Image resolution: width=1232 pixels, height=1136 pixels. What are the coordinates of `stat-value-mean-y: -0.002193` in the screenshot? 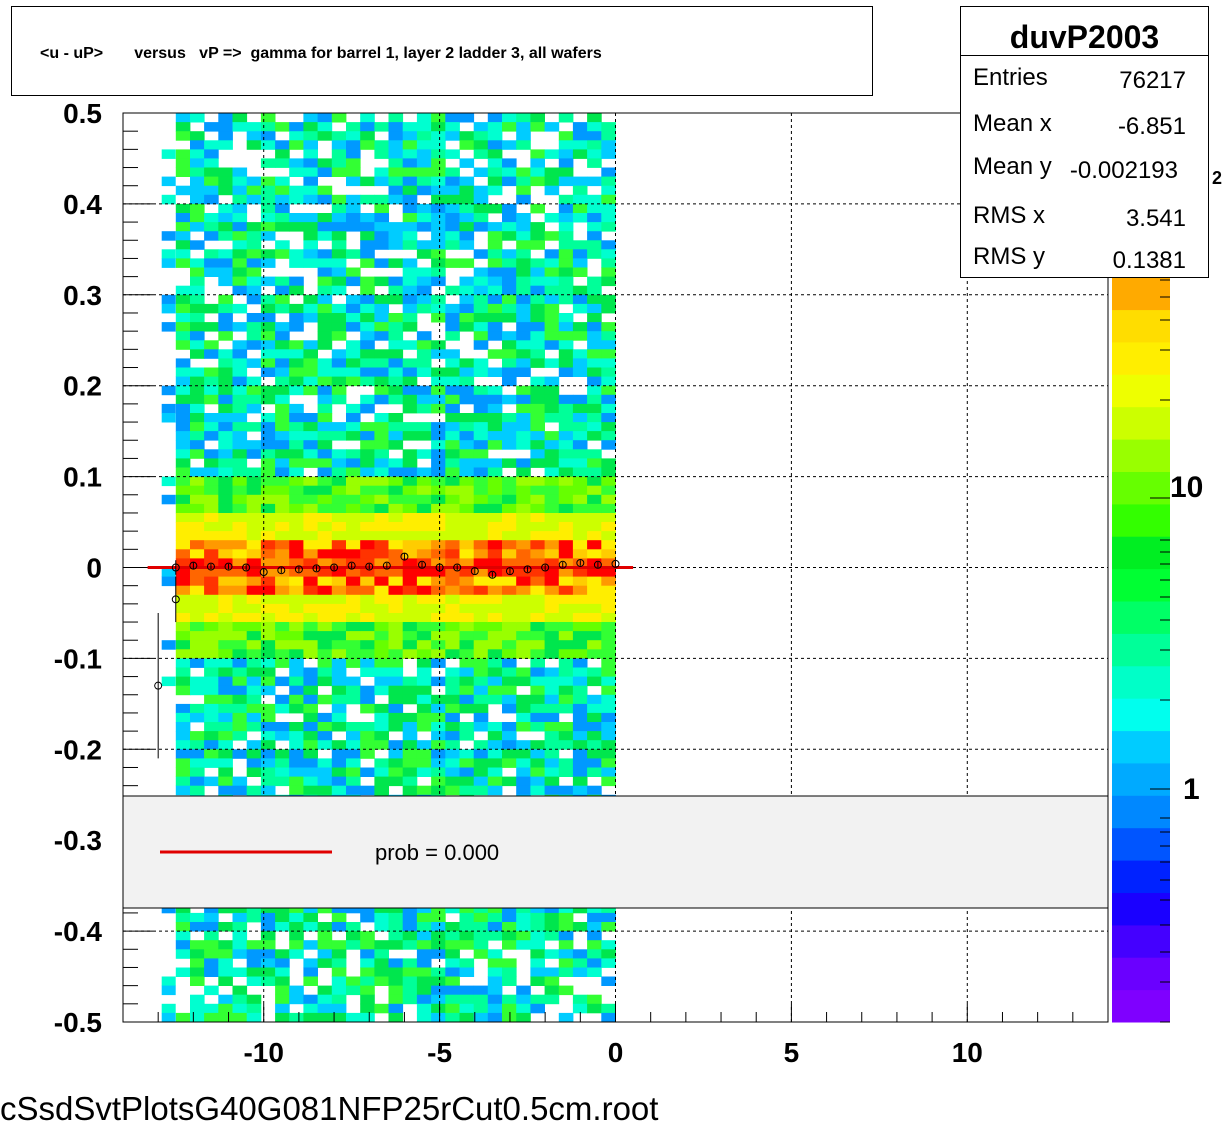 It's located at (1123, 170).